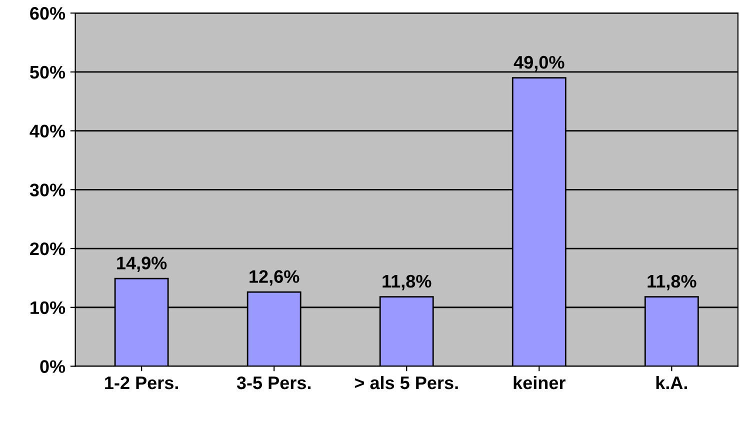 Image resolution: width=753 pixels, height=436 pixels. Describe the element at coordinates (142, 264) in the screenshot. I see `data-label: 14,9%` at that location.